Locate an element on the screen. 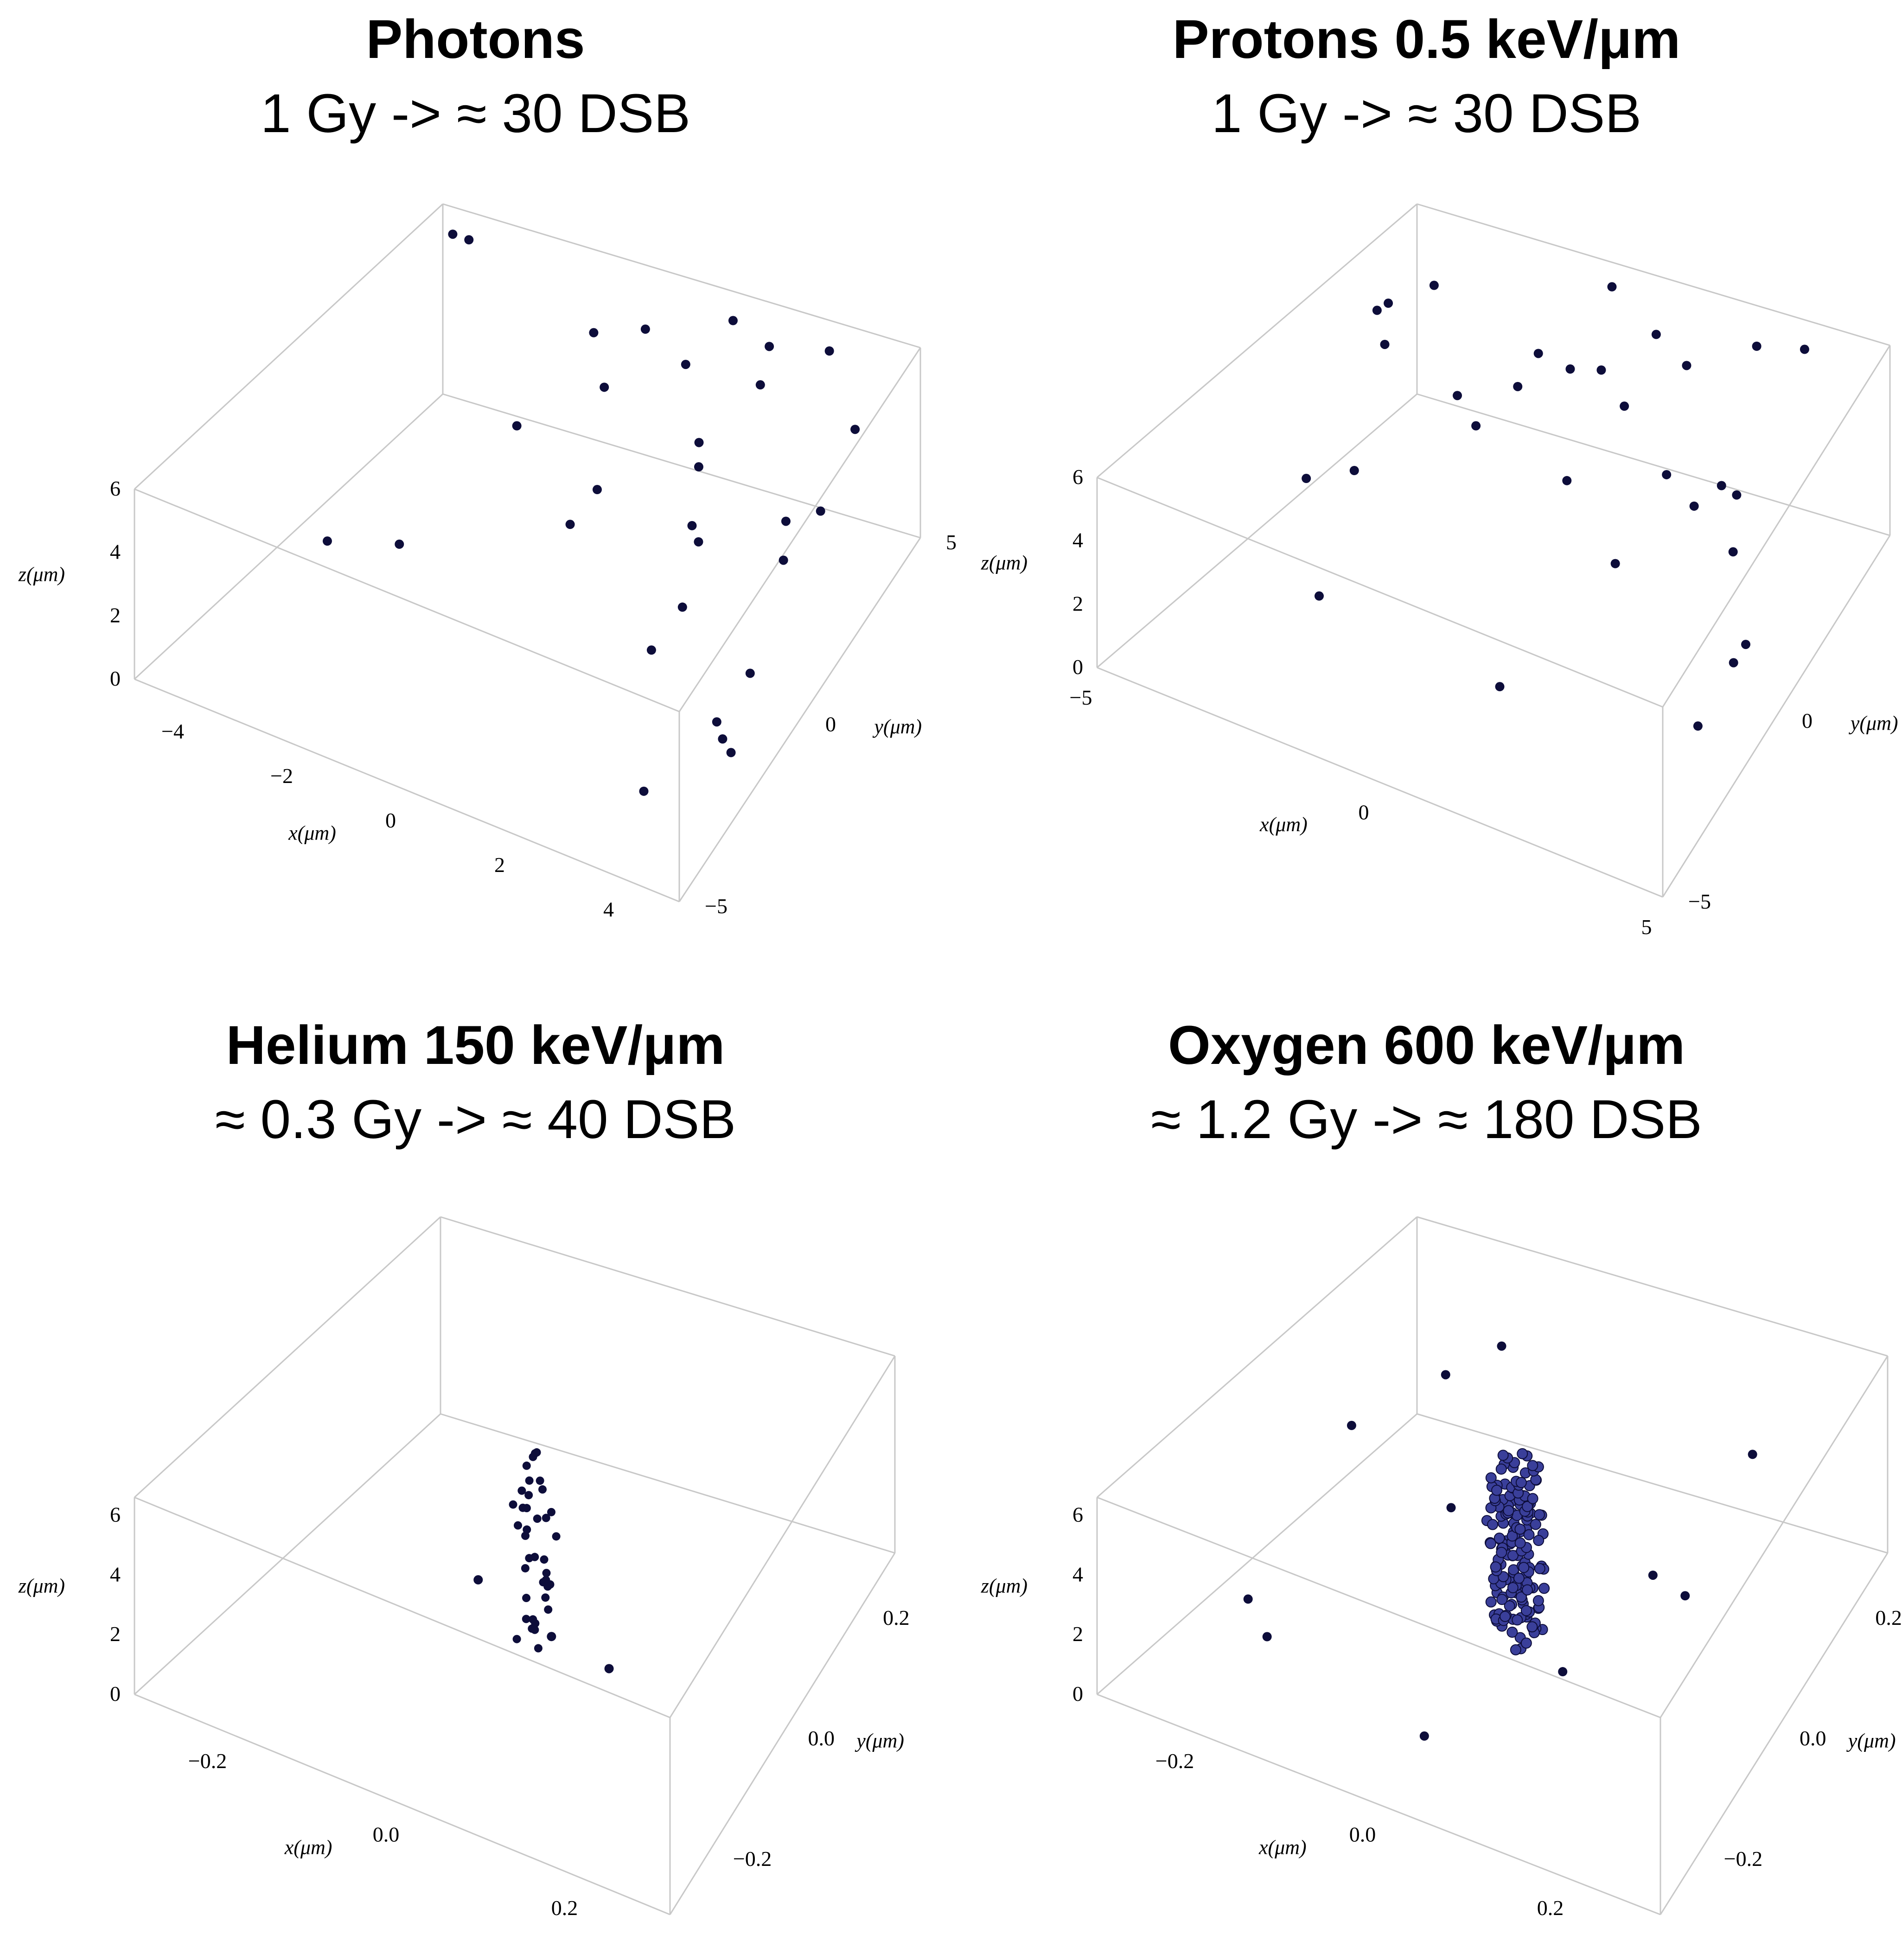  chart-subtitle: ≈ 1.2 Gy -> ≈ 180 DSB is located at coordinates (1426, 1119).